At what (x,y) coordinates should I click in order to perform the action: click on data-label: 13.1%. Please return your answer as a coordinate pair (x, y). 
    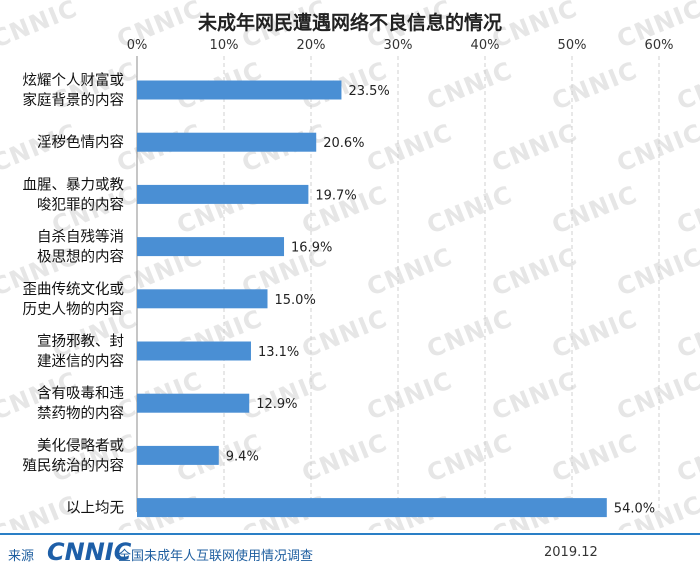
    Looking at the image, I should click on (278, 352).